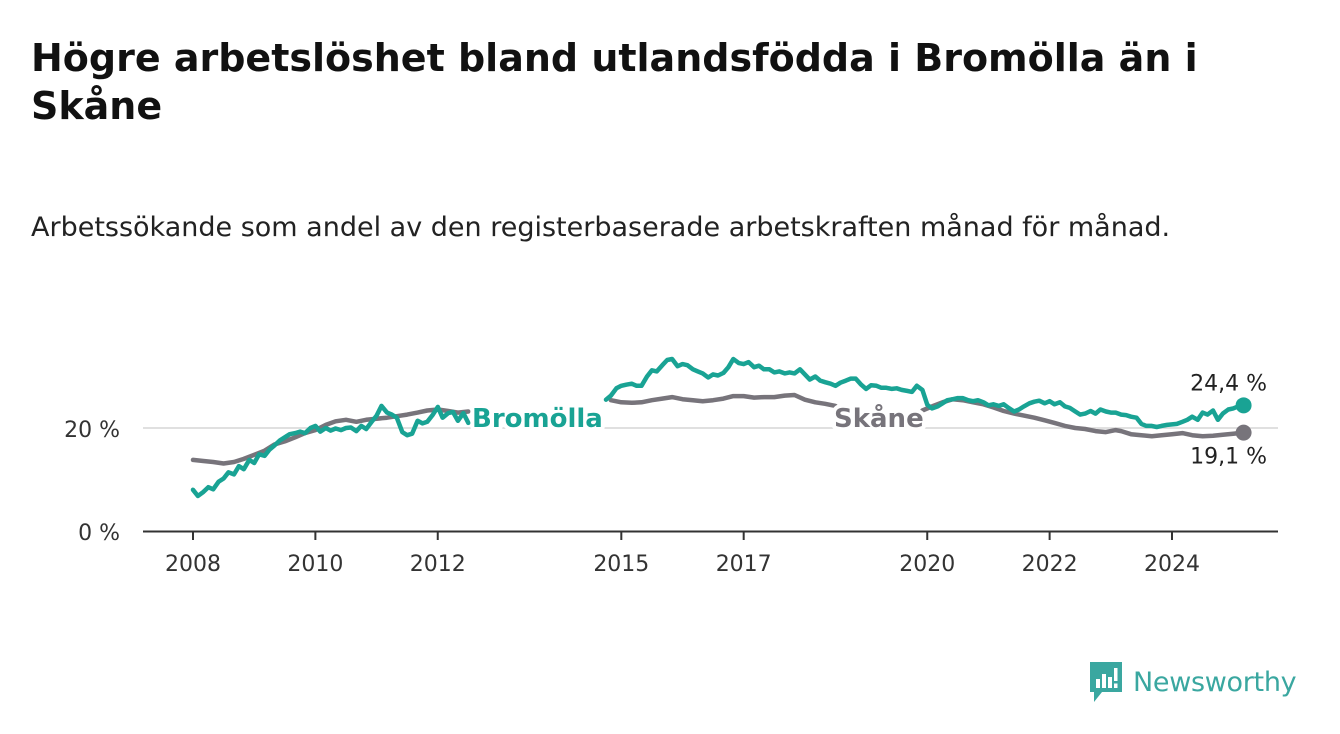 This screenshot has height=734, width=1340. I want to click on x-tick-label: 2008, so click(193, 564).